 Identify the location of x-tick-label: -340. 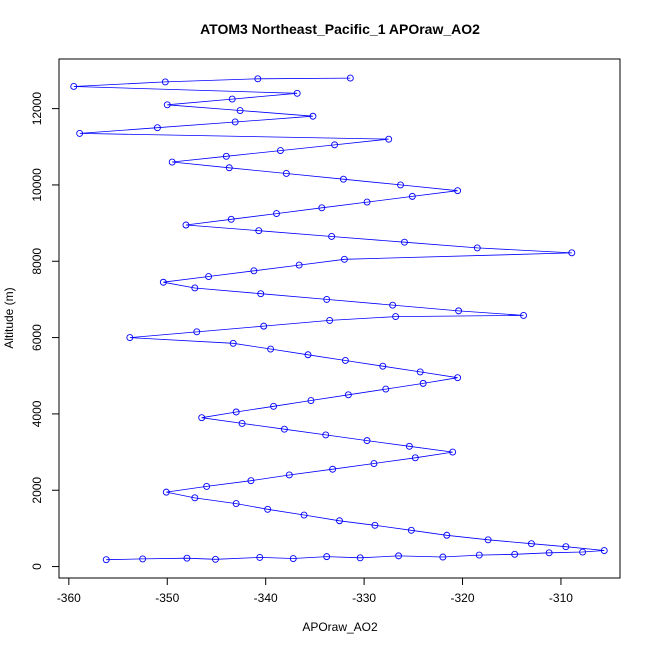
(266, 598).